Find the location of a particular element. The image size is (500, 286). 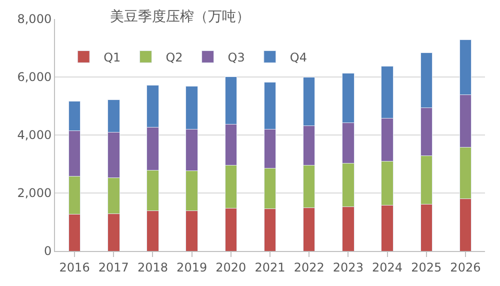

y-tick-label: 6,000 is located at coordinates (34, 77).